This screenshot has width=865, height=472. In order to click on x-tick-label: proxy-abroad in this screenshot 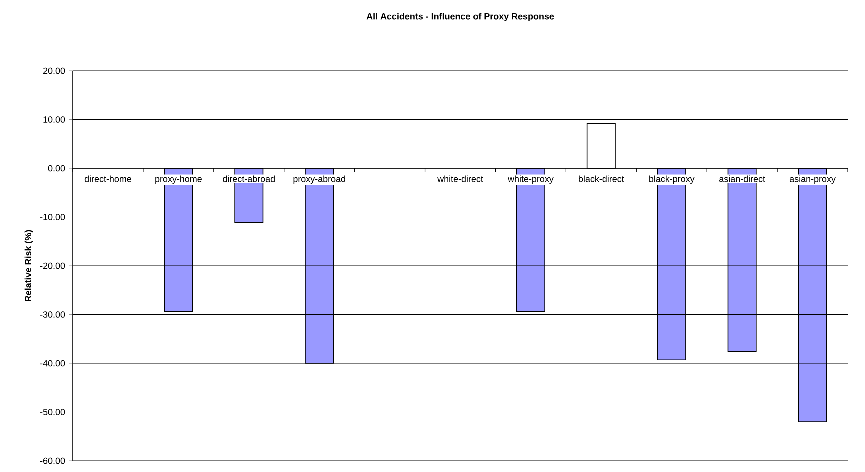, I will do `click(320, 180)`.